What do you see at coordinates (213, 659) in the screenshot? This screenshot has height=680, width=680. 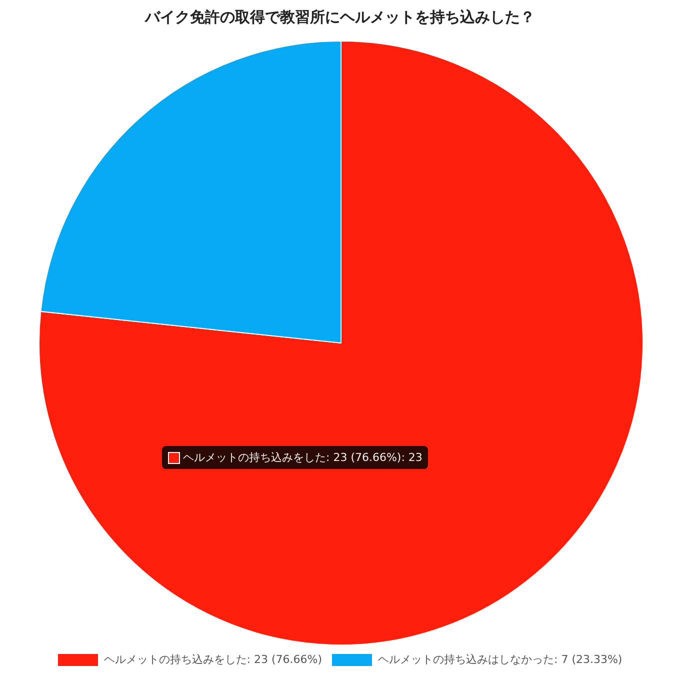 I see `slice-label: ヘルメットの持ち込みをした: 23 (76.66%)` at bounding box center [213, 659].